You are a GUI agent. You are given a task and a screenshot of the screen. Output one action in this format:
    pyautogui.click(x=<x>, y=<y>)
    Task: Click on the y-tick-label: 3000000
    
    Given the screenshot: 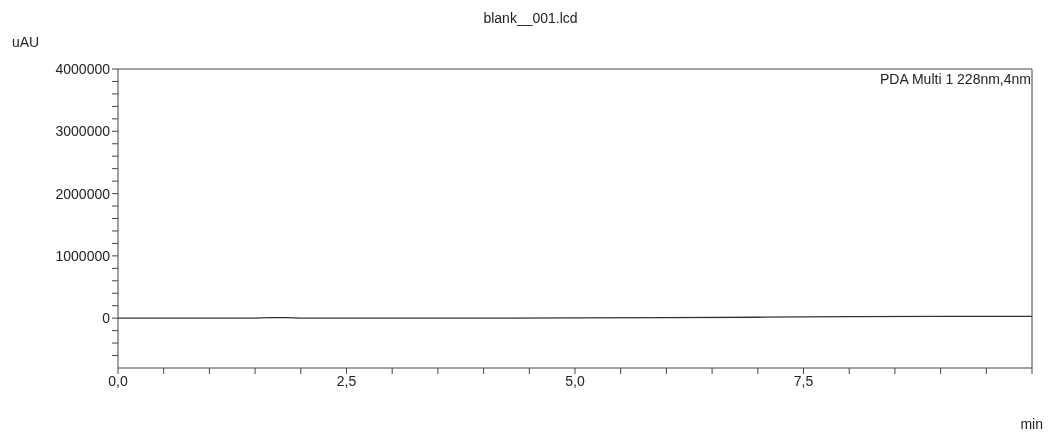 What is the action you would take?
    pyautogui.click(x=83, y=131)
    